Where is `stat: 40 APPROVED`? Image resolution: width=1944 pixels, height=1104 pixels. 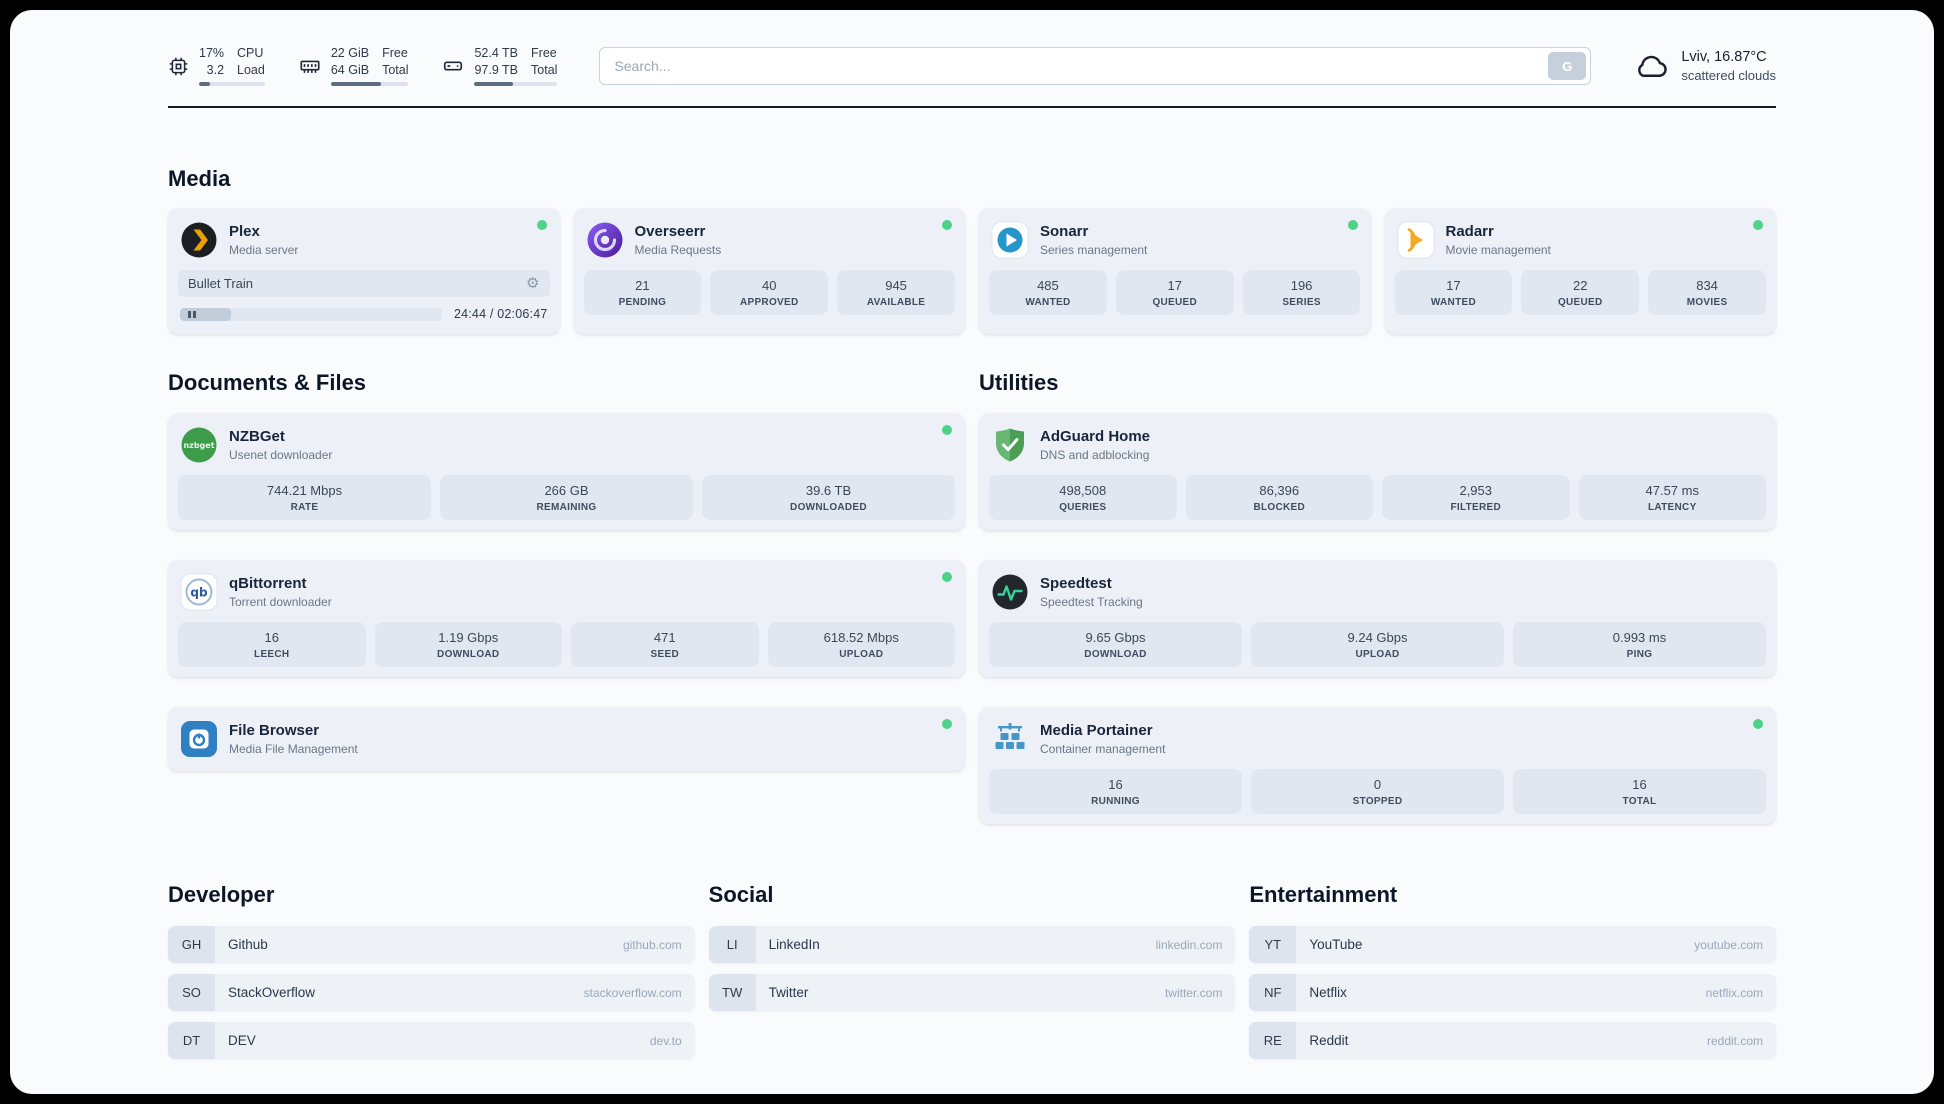
stat: 40 APPROVED is located at coordinates (769, 292).